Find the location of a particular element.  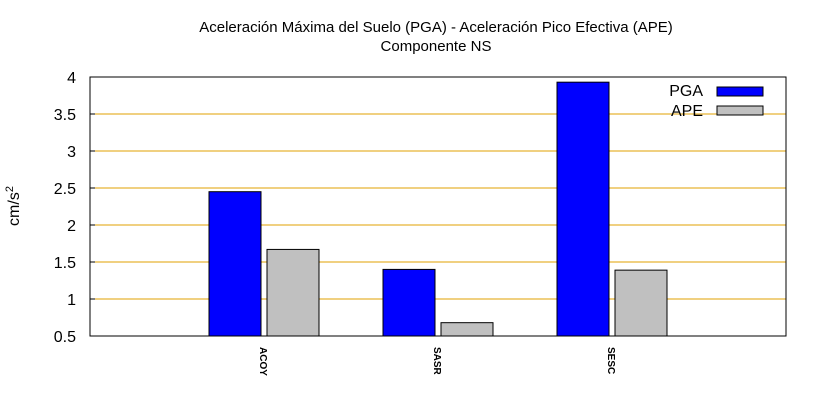

y-tick-label: 0.5 is located at coordinates (65, 337).